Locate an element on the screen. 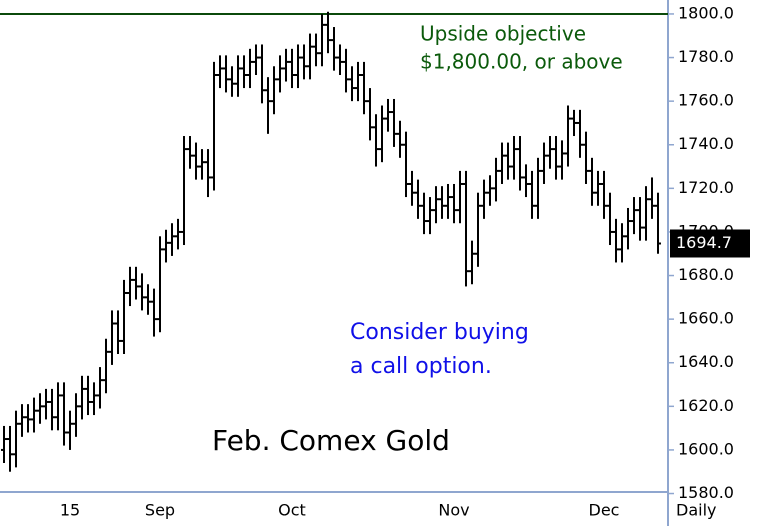 The image size is (763, 526). y-tick-label: 1680.0 is located at coordinates (706, 274).